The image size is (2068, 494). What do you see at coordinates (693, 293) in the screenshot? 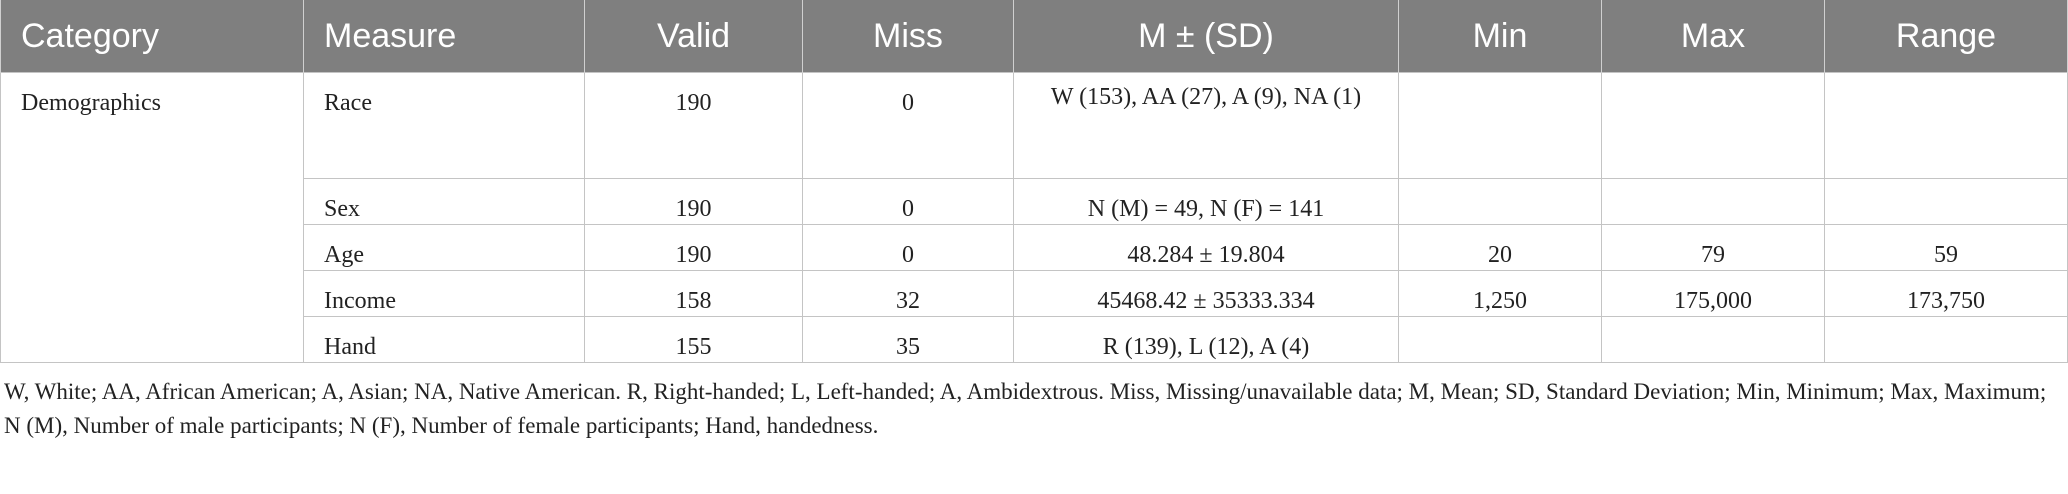
I see `value-cell: 158` at bounding box center [693, 293].